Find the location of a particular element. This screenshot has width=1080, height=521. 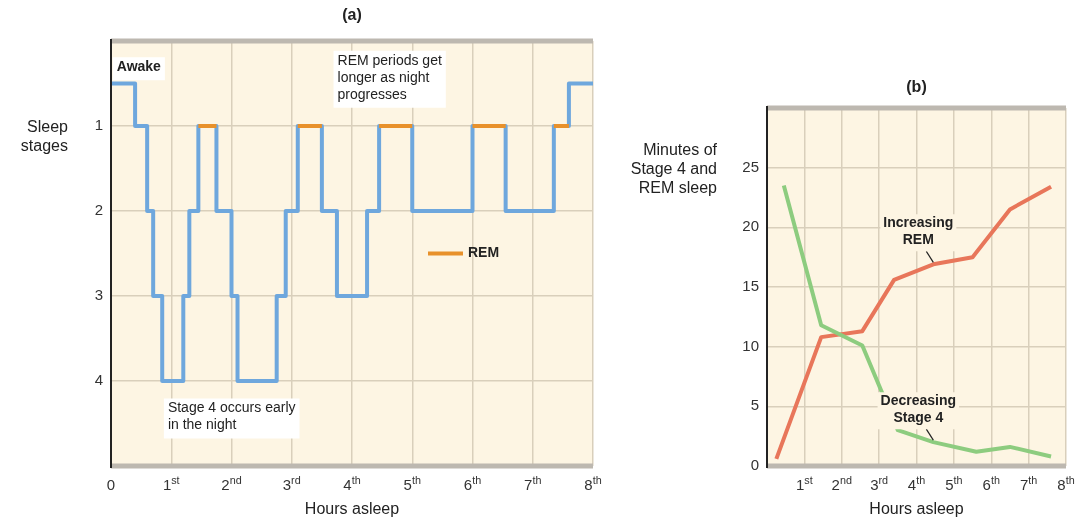

chart-title: (b) is located at coordinates (916, 87).